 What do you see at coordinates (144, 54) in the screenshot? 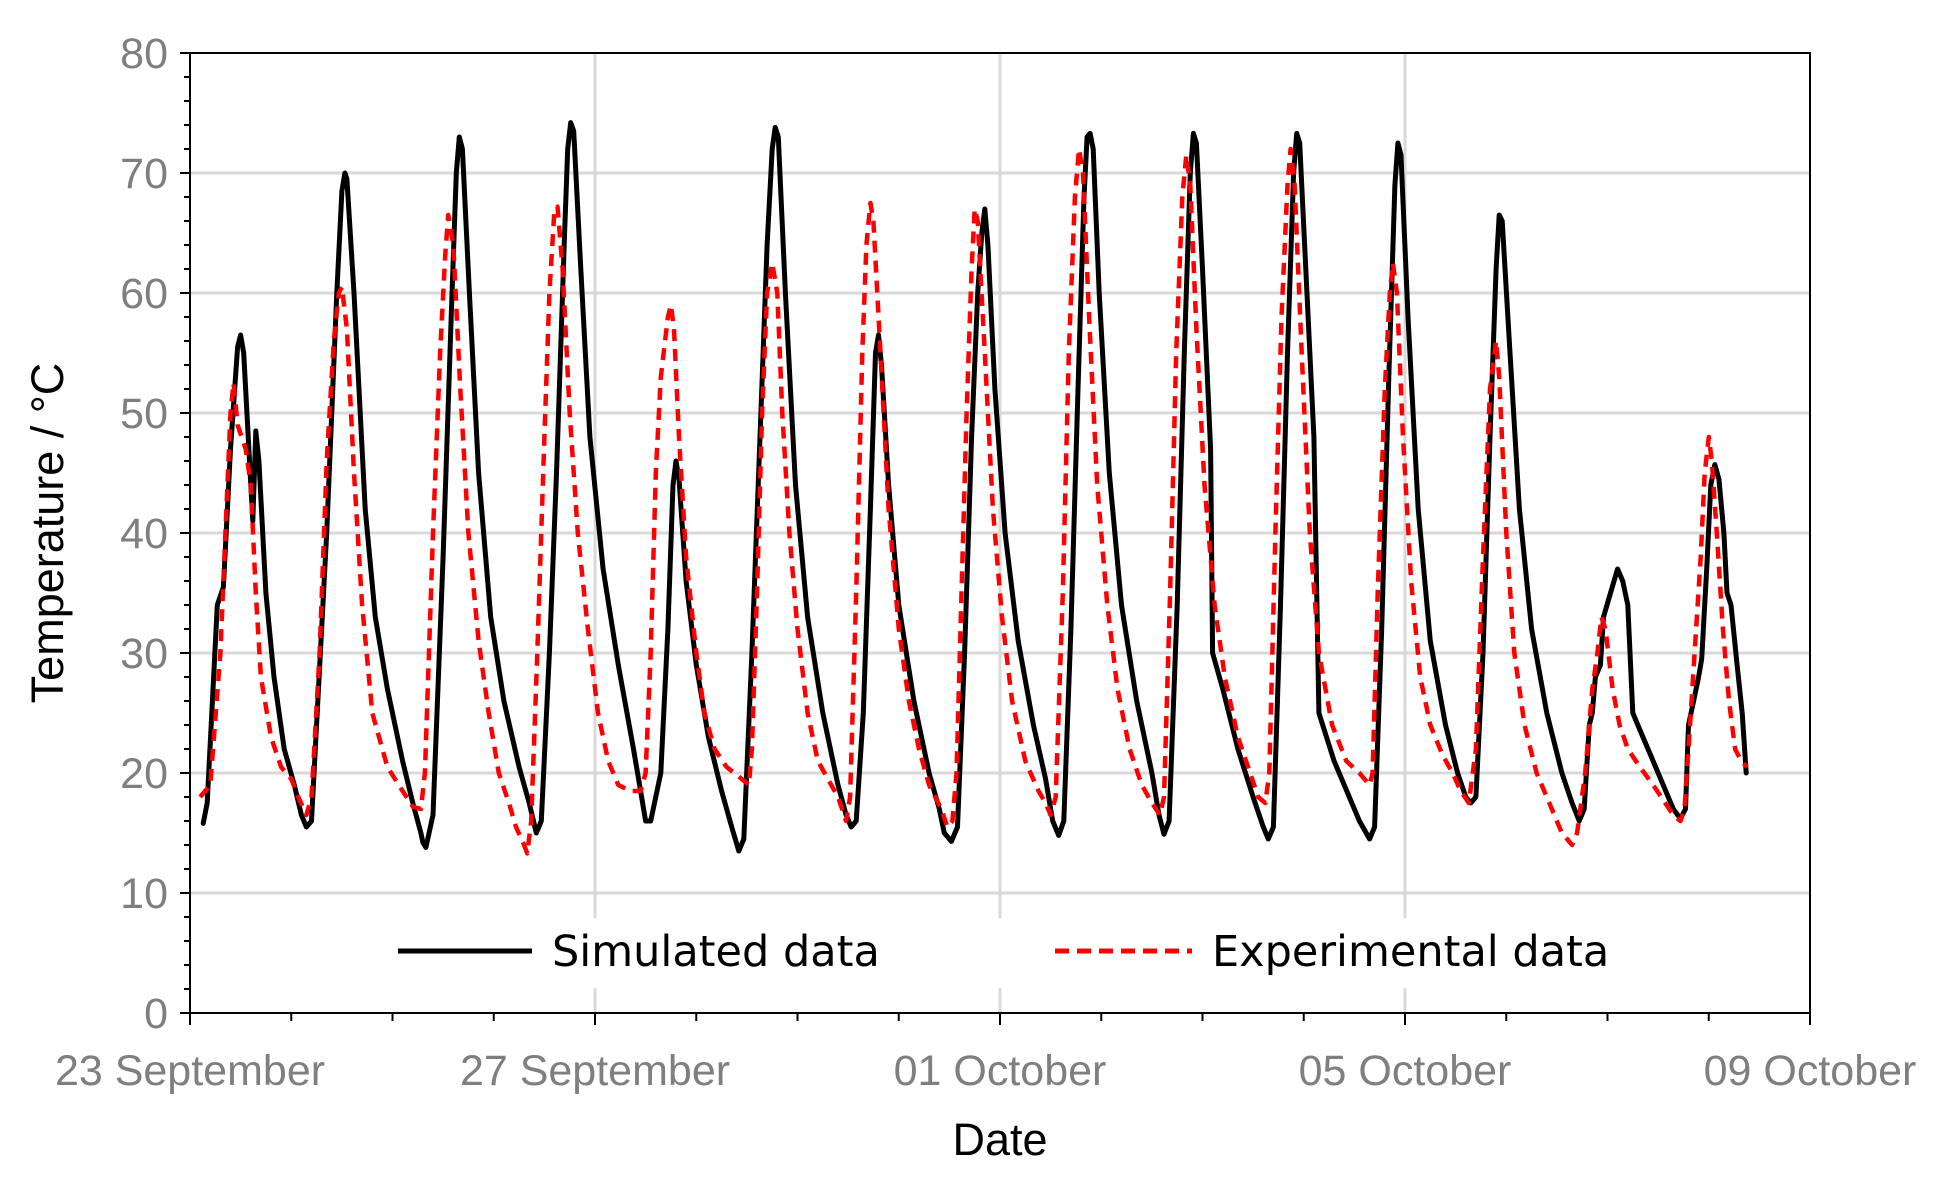
I see `y-tick-label: 80` at bounding box center [144, 54].